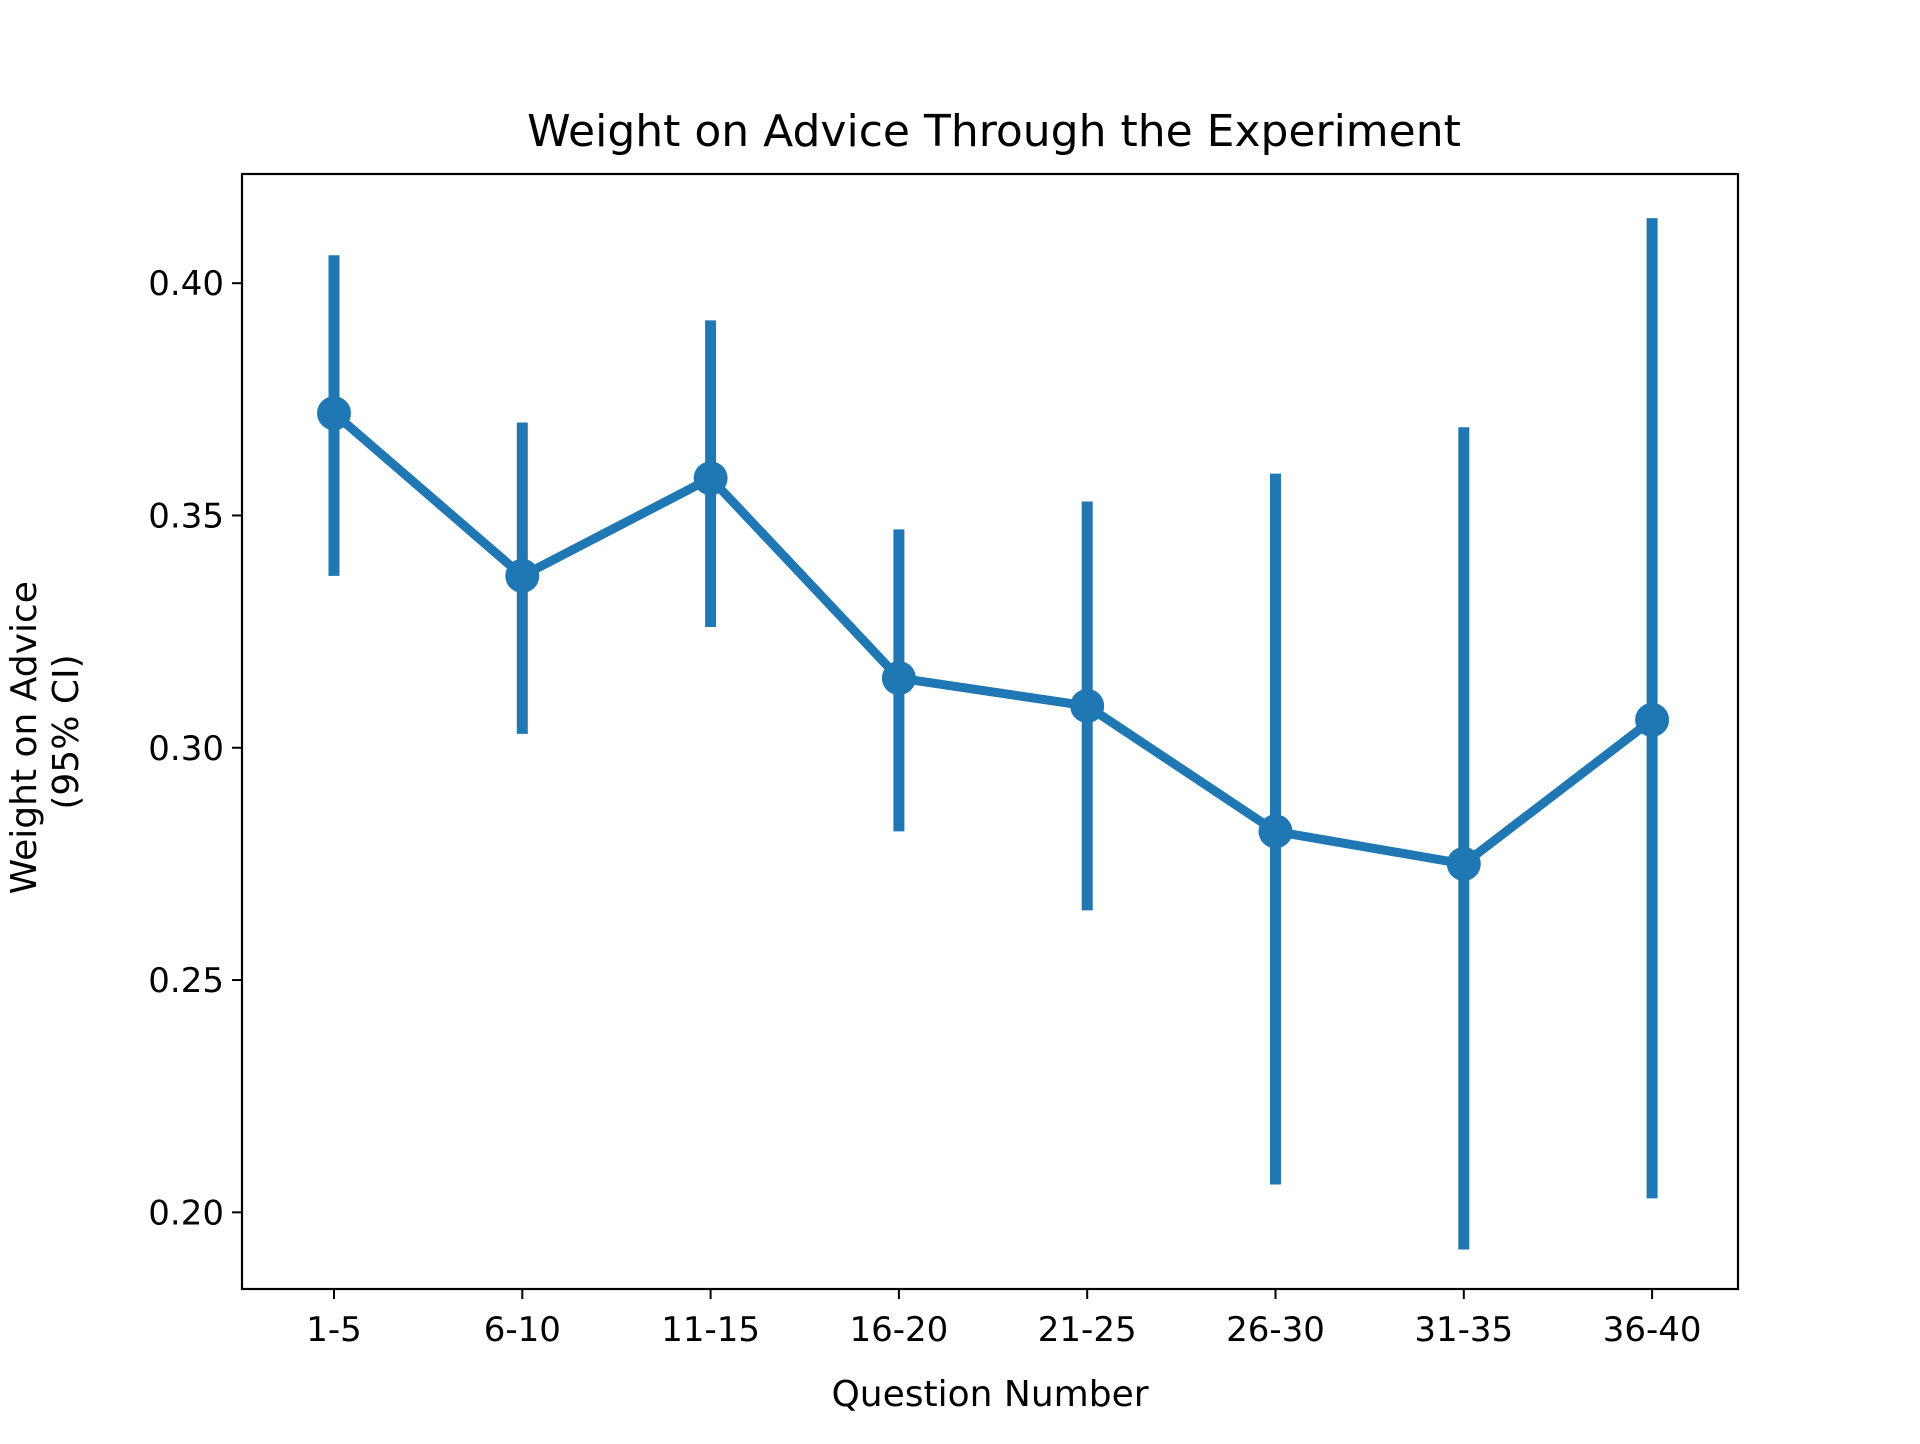 The height and width of the screenshot is (1444, 1920). Describe the element at coordinates (334, 1330) in the screenshot. I see `x-tick-label: 1-5` at that location.